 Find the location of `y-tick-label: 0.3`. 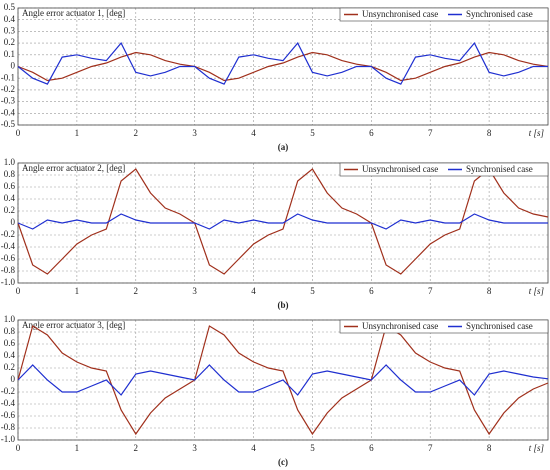

y-tick-label: 0.3 is located at coordinates (10, 30).